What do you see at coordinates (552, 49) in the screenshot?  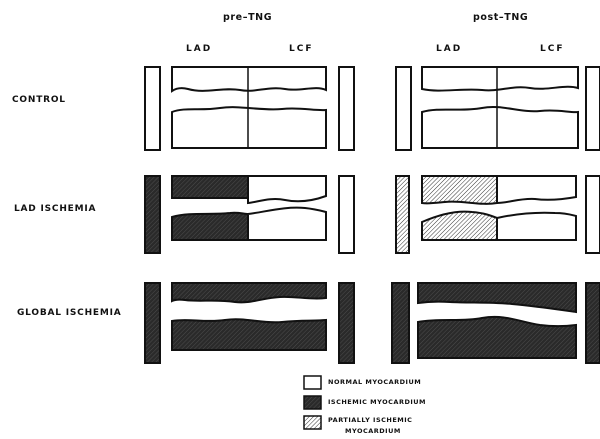 I see `lcf-label-post: LCF` at bounding box center [552, 49].